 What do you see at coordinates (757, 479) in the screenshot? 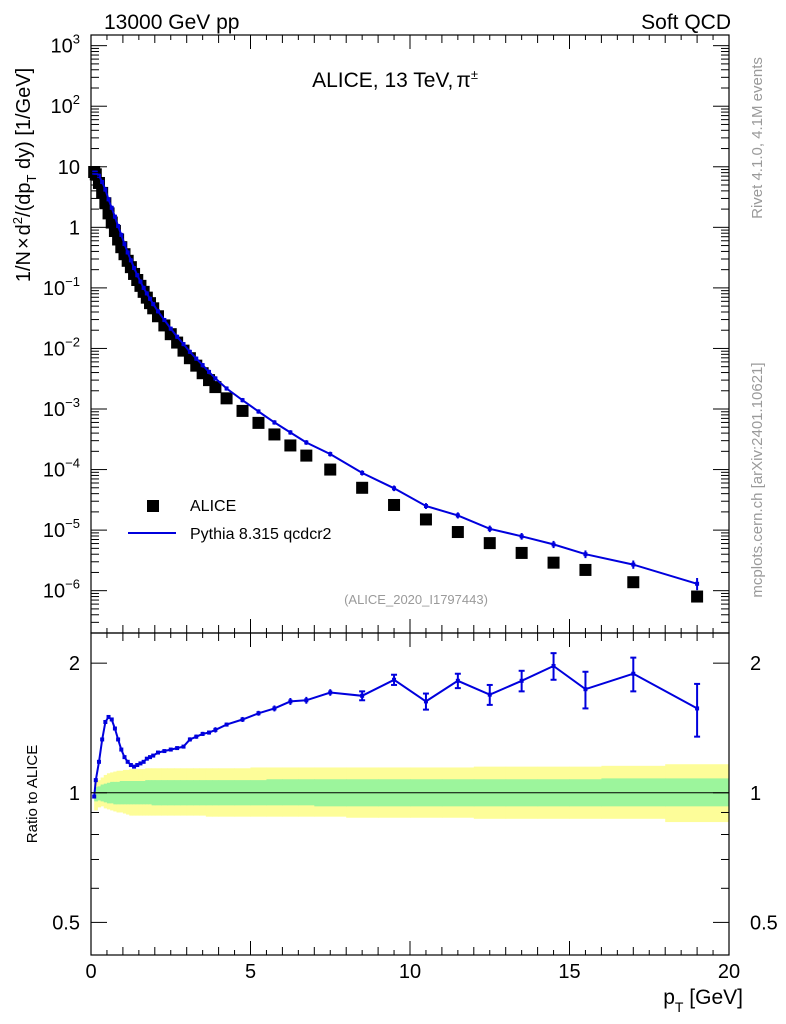
I see `mcplots-label: mcplots.cern.ch [arXiv:2401.10621]` at bounding box center [757, 479].